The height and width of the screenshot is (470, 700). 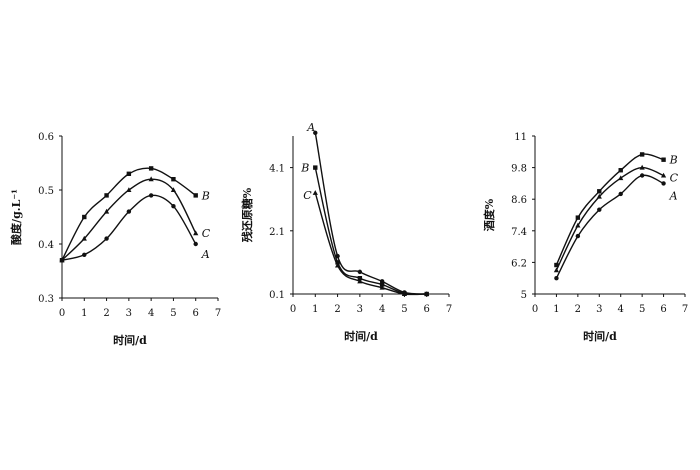 I want to click on y-tick-label: 0.1, so click(x=277, y=295).